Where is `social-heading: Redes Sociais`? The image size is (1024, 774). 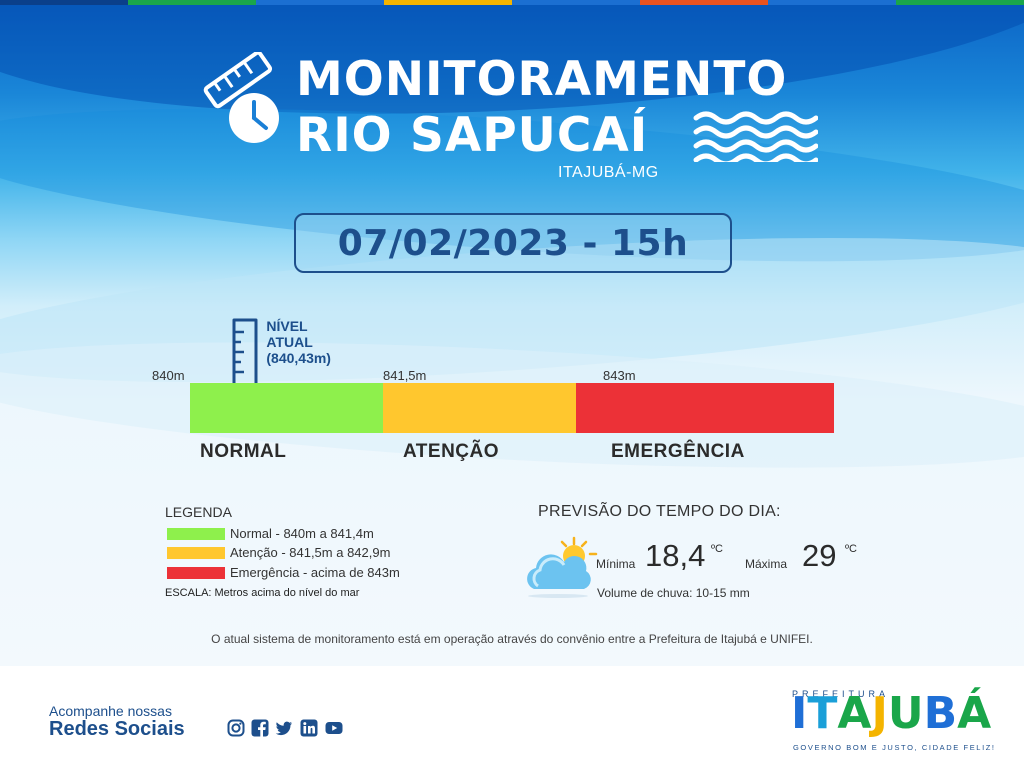
social-heading: Redes Sociais is located at coordinates (117, 729).